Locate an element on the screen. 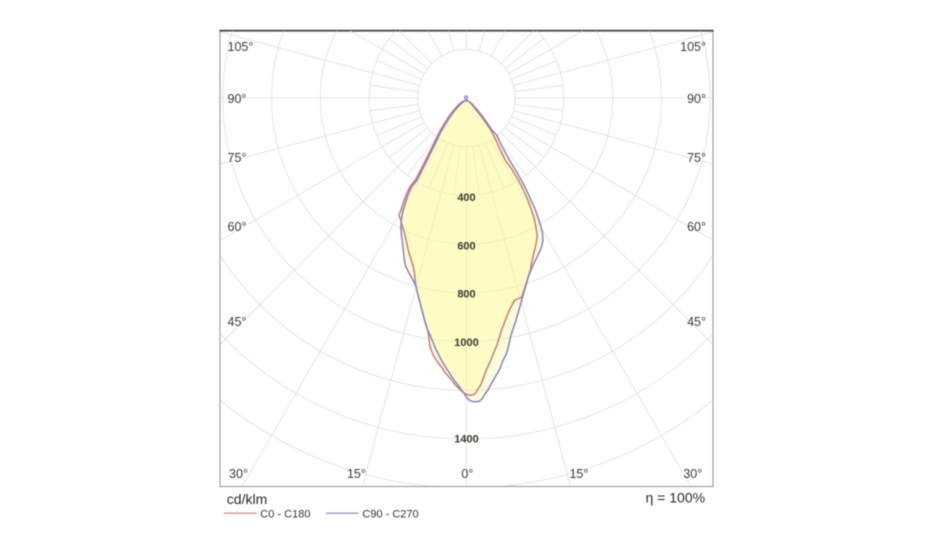 Image resolution: width=933 pixels, height=560 pixels. svg-text: 0° is located at coordinates (467, 474).